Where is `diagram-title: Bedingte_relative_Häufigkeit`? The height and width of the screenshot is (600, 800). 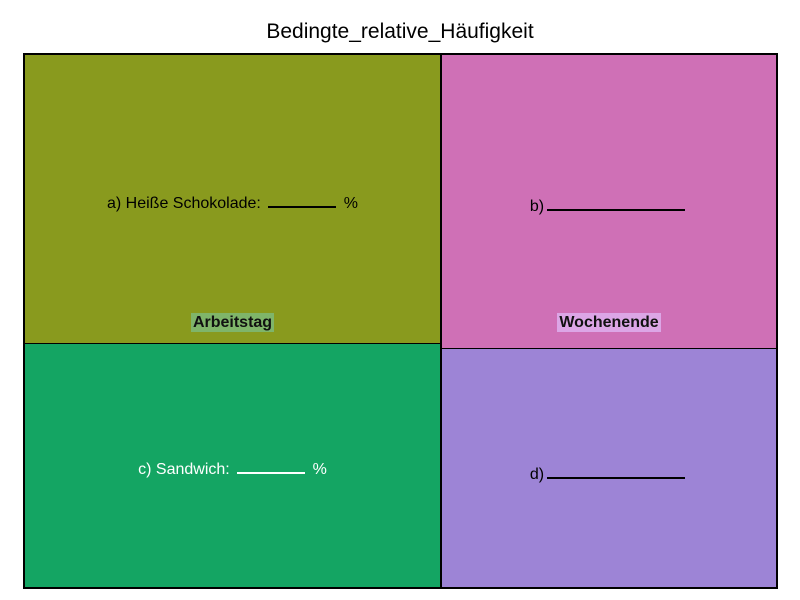 diagram-title: Bedingte_relative_Häufigkeit is located at coordinates (400, 31).